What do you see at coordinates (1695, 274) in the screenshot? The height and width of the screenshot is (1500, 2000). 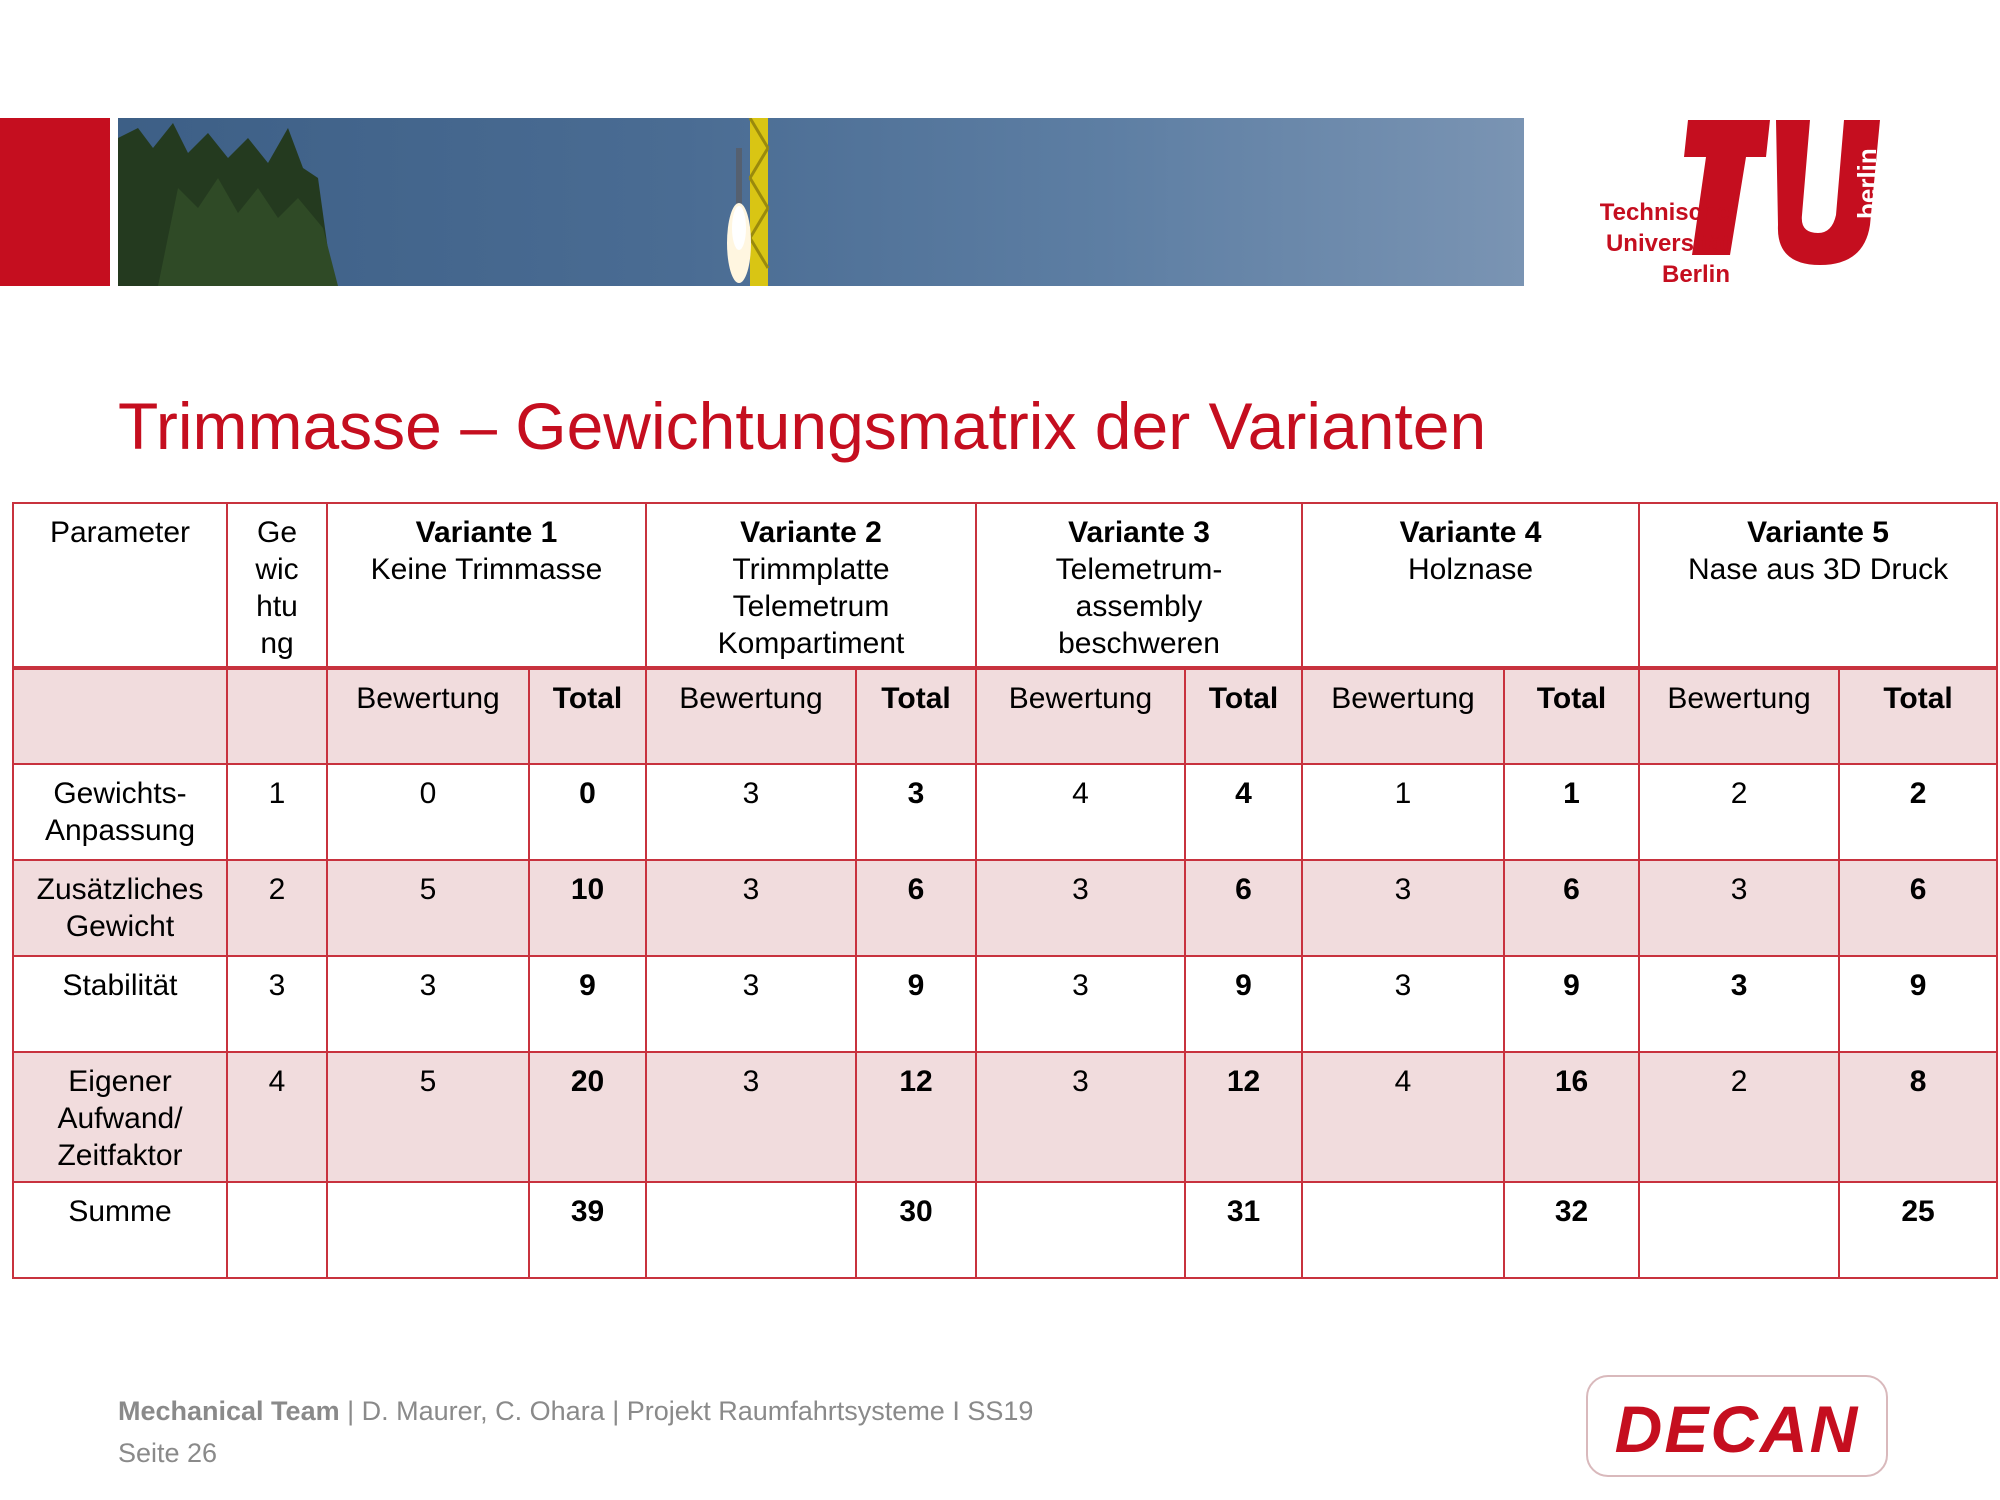 I see `logo-line-3: Berlin` at bounding box center [1695, 274].